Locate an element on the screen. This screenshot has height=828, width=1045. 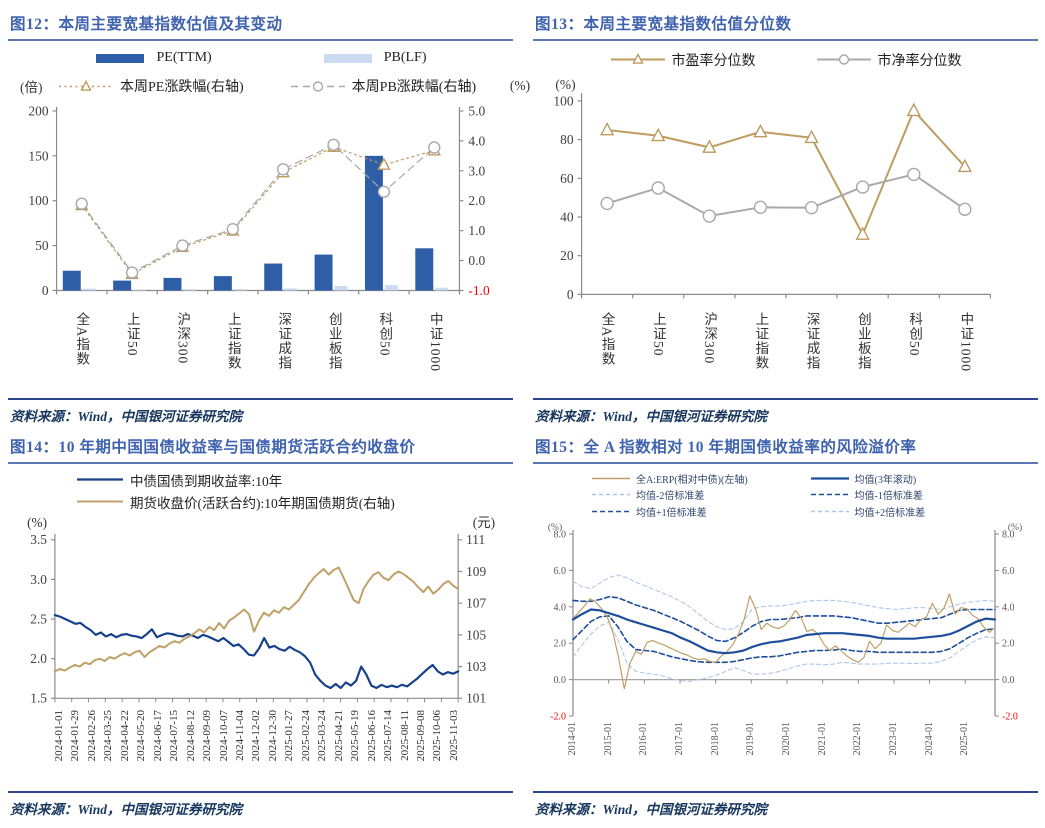
x-axis-label: 中证1000 is located at coordinates (435, 342).